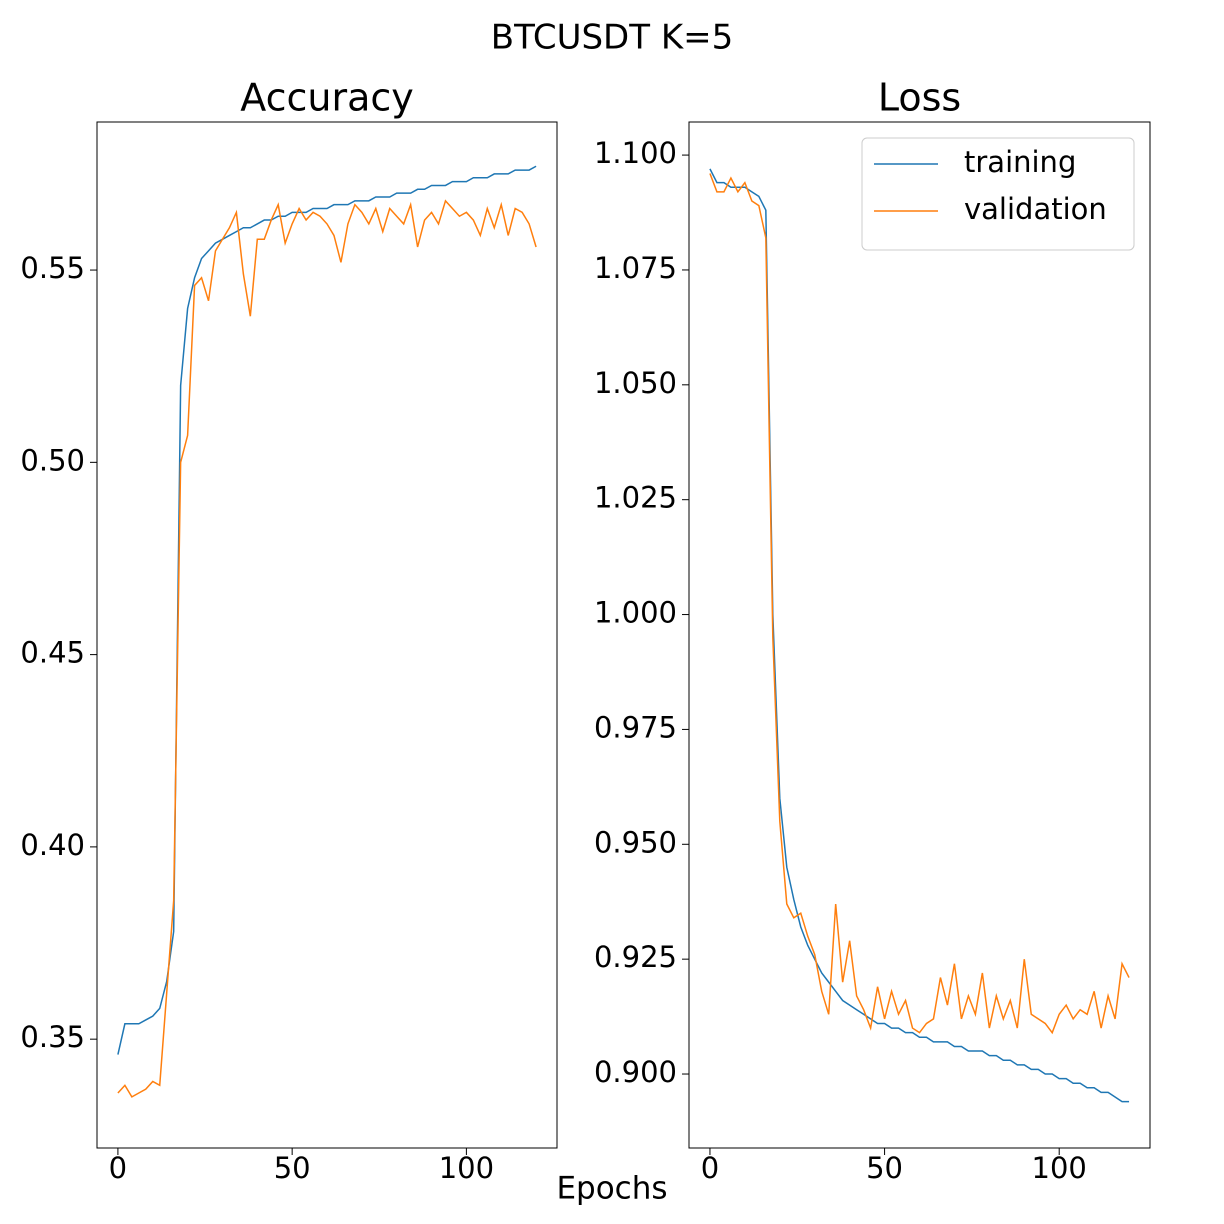 The height and width of the screenshot is (1224, 1224). What do you see at coordinates (635, 727) in the screenshot?
I see `y-tick-label: 0.975` at bounding box center [635, 727].